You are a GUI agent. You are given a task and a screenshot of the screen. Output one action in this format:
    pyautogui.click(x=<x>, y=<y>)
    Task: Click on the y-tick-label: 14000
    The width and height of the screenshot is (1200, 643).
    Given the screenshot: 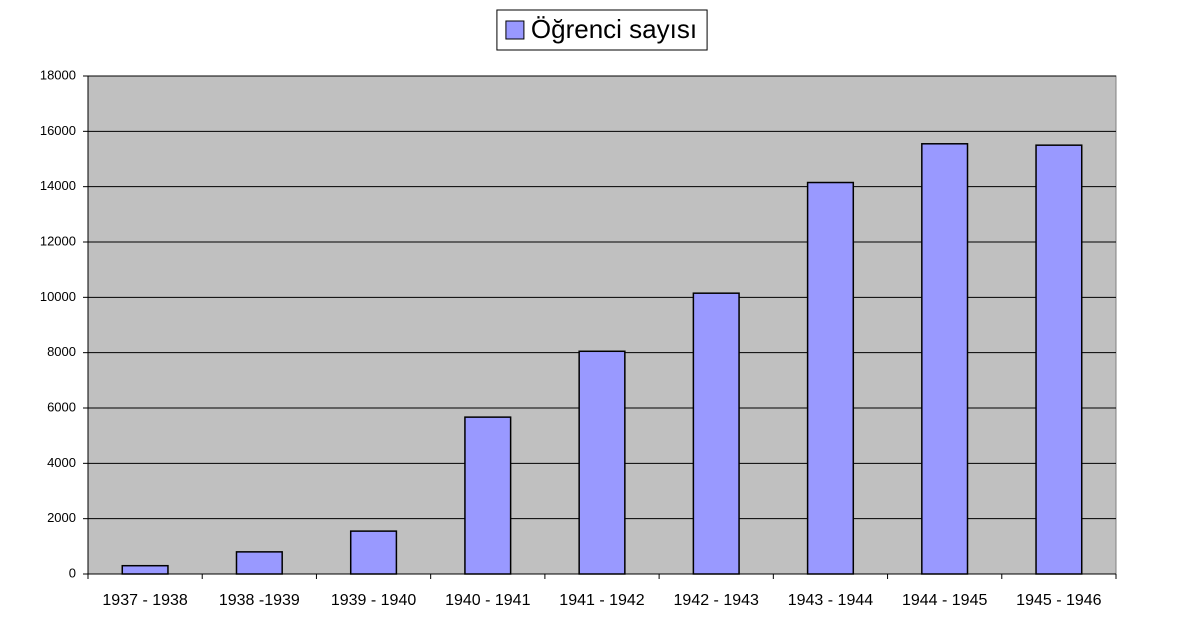 What is the action you would take?
    pyautogui.click(x=58, y=185)
    